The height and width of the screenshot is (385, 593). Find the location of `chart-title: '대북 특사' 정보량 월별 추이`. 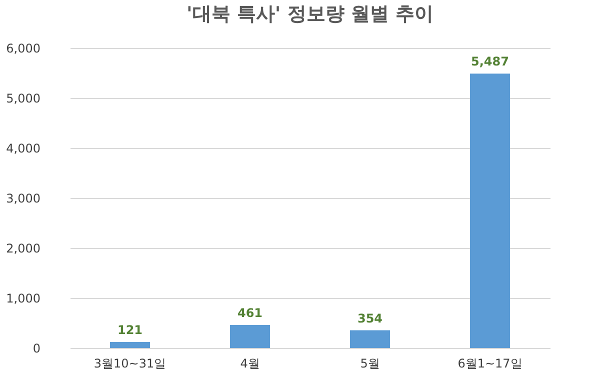

chart-title: '대북 특사' 정보량 월별 추이 is located at coordinates (310, 14).